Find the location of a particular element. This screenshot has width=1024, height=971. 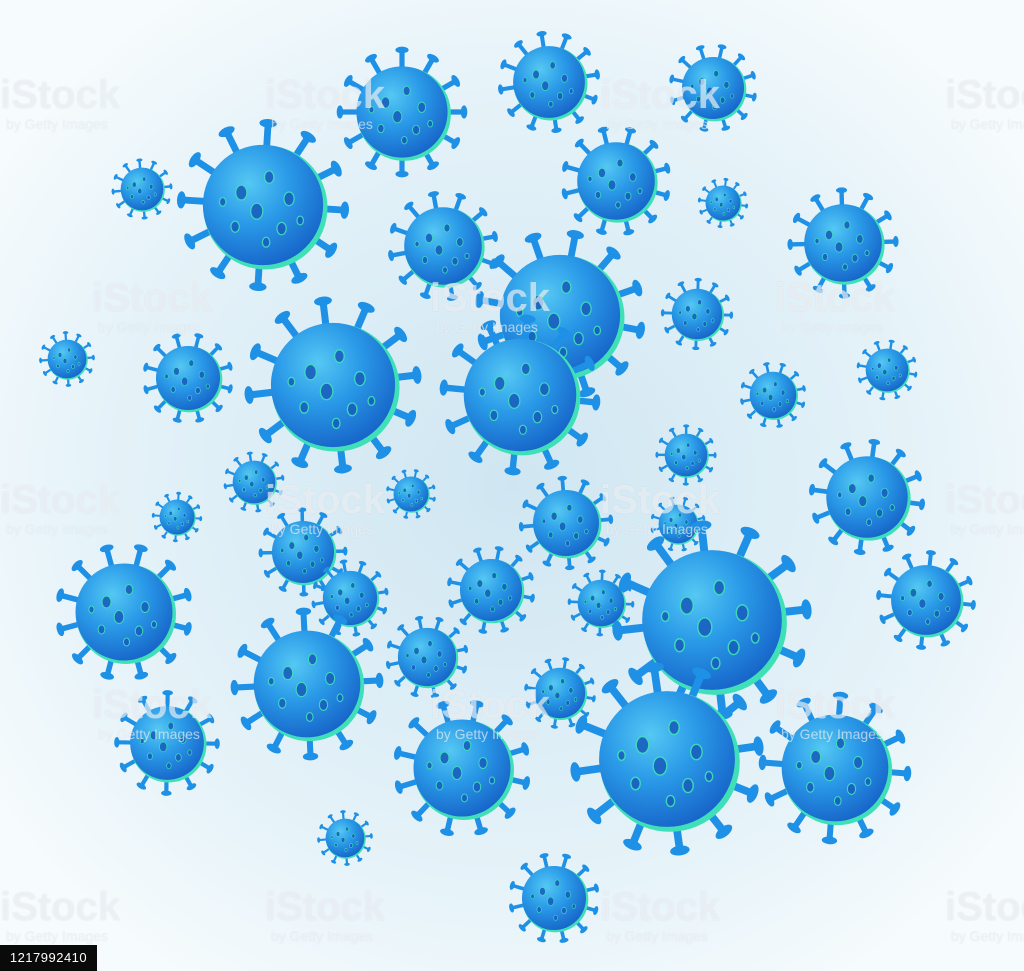

image-id-label: 1217992410 is located at coordinates (48, 958).